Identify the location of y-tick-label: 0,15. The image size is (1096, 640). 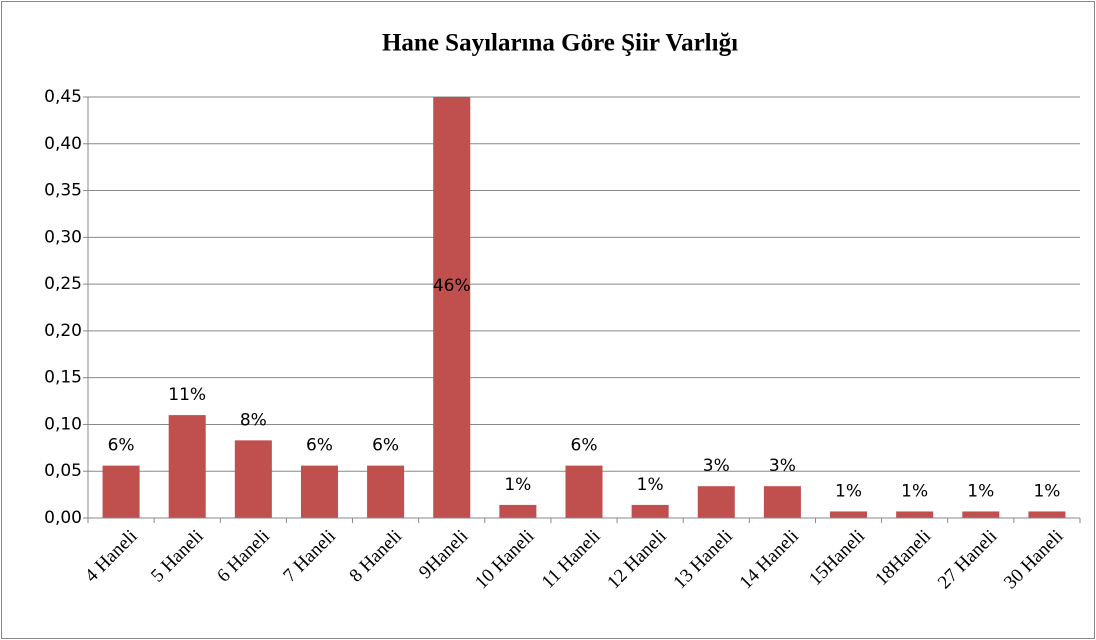
(63, 378).